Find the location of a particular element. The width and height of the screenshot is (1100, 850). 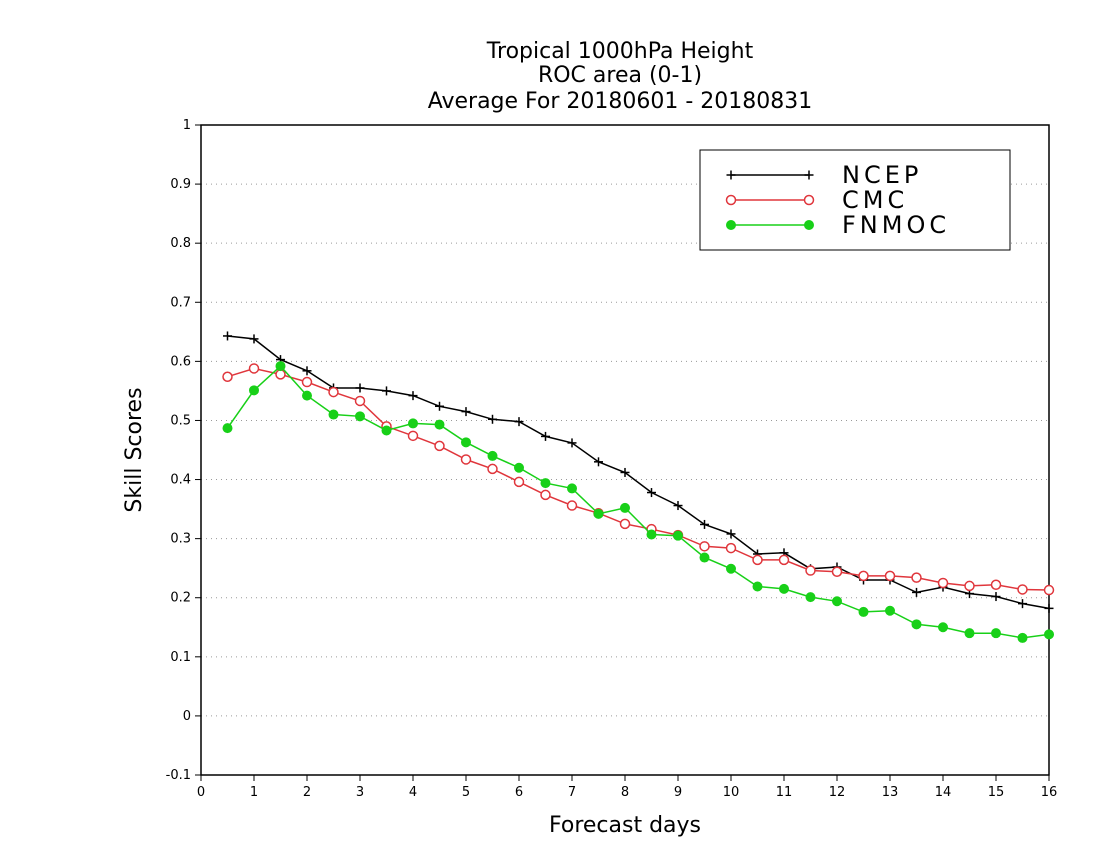

x-tick-label: 1 is located at coordinates (254, 792).